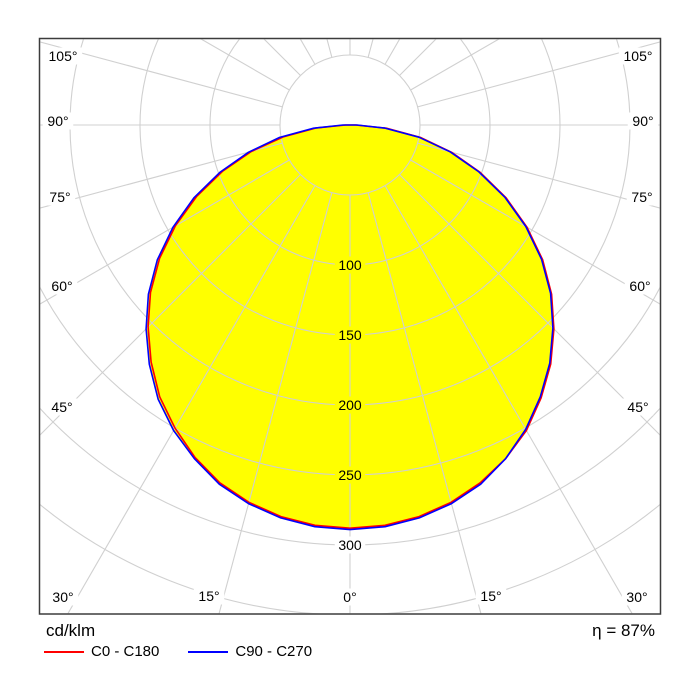 The height and width of the screenshot is (700, 700). I want to click on angle-label-10-45°-halo, so click(638, 407).